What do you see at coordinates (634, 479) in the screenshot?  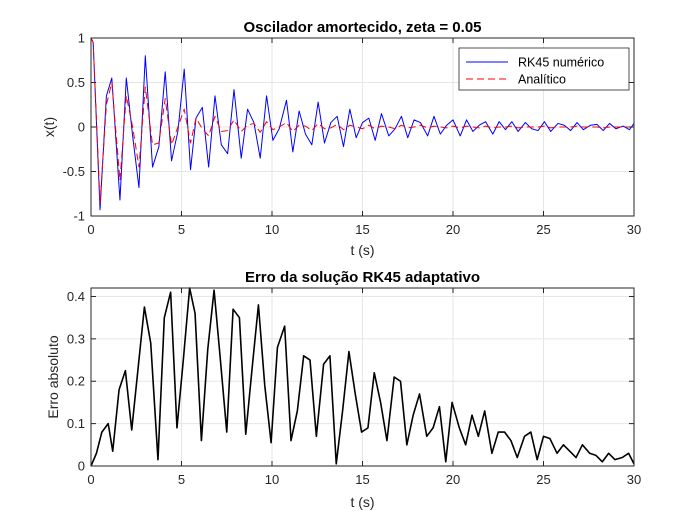 I see `bottom-x-tick-label-6: 30` at bounding box center [634, 479].